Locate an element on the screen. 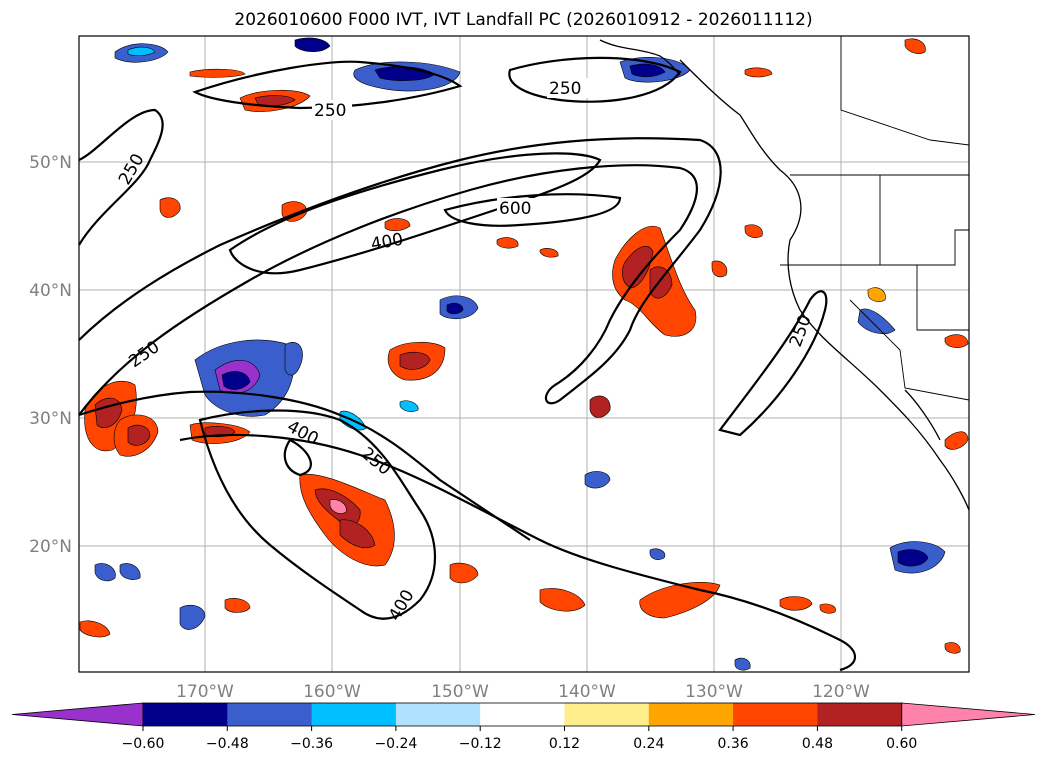  ivt-contour-250-east is located at coordinates (773, 363).